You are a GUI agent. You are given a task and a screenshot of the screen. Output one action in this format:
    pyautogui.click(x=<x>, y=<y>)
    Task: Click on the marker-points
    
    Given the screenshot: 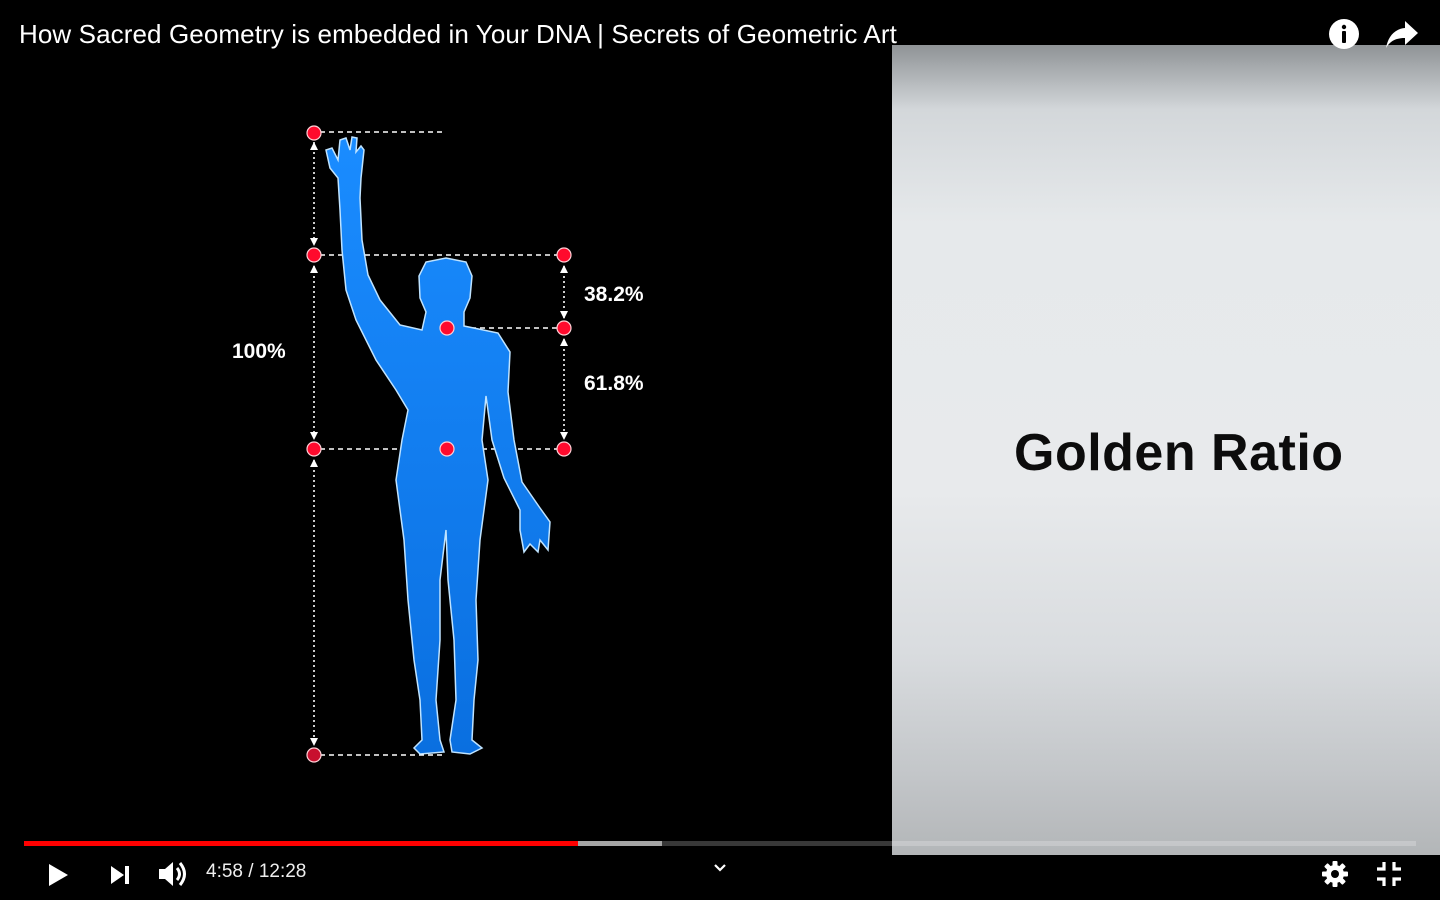 What is the action you would take?
    pyautogui.click(x=439, y=444)
    